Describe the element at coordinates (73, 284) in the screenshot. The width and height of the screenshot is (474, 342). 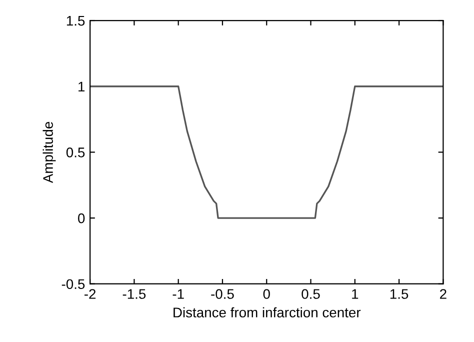
I see `y-tick-label: -0.5` at that location.